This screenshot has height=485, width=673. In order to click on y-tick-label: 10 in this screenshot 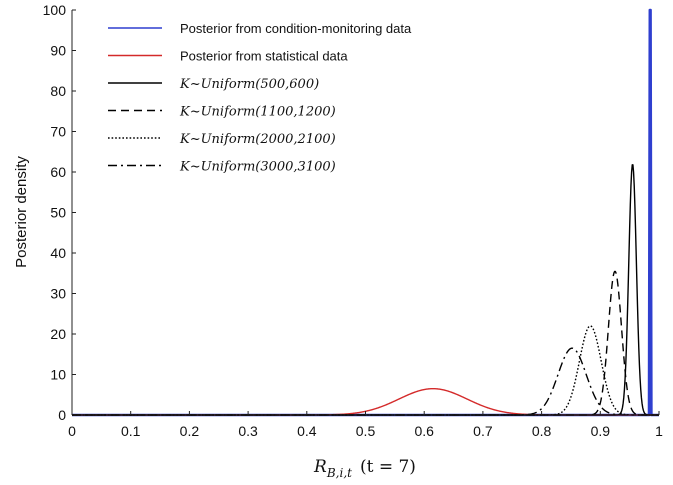, I will do `click(58, 375)`.